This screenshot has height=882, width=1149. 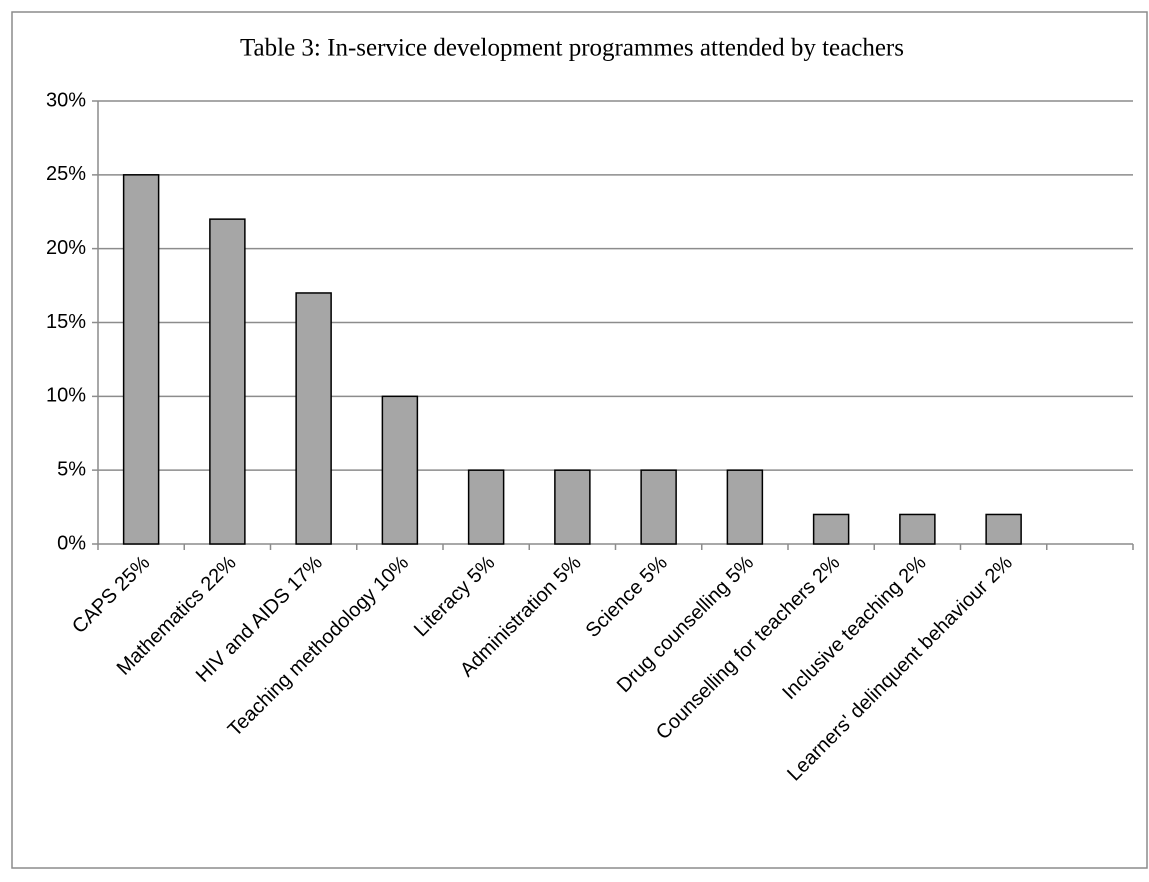 I want to click on y-tick-label: 20%, so click(x=66, y=248).